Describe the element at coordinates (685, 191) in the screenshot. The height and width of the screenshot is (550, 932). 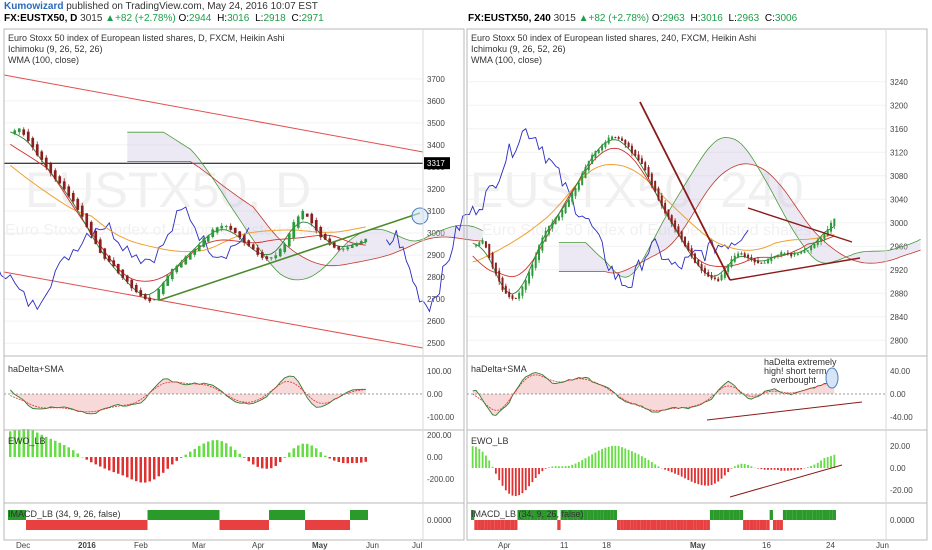
I see `trend-line` at that location.